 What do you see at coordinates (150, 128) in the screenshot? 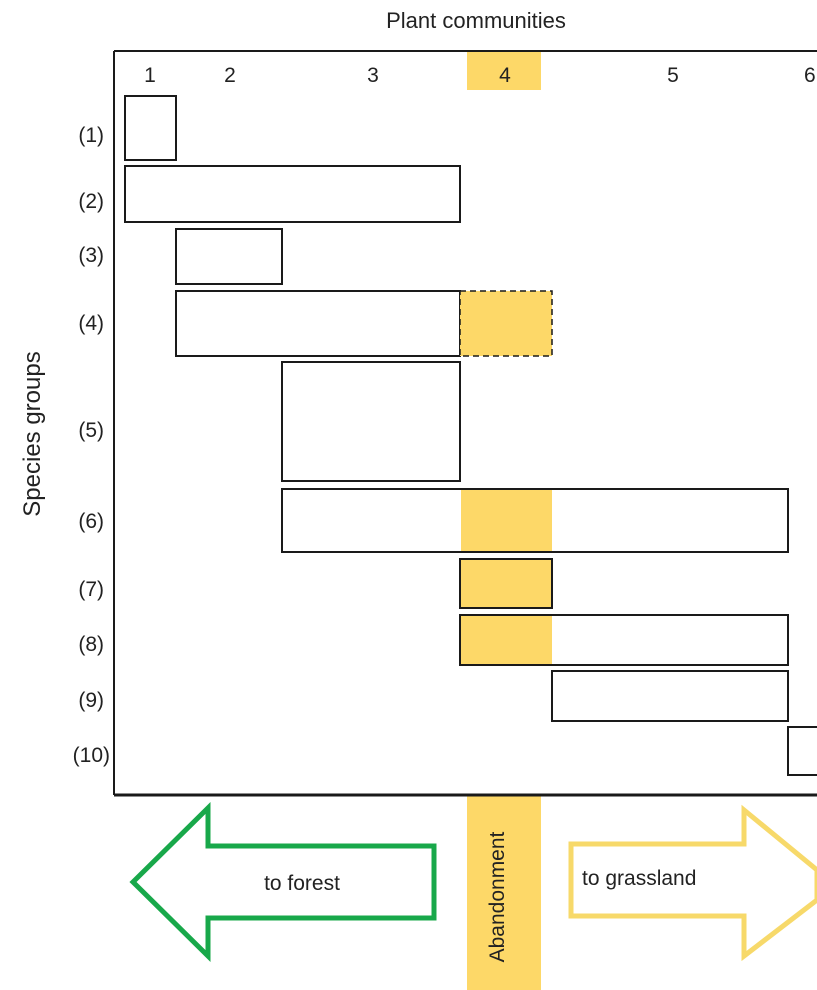
I see `group-1-bar` at bounding box center [150, 128].